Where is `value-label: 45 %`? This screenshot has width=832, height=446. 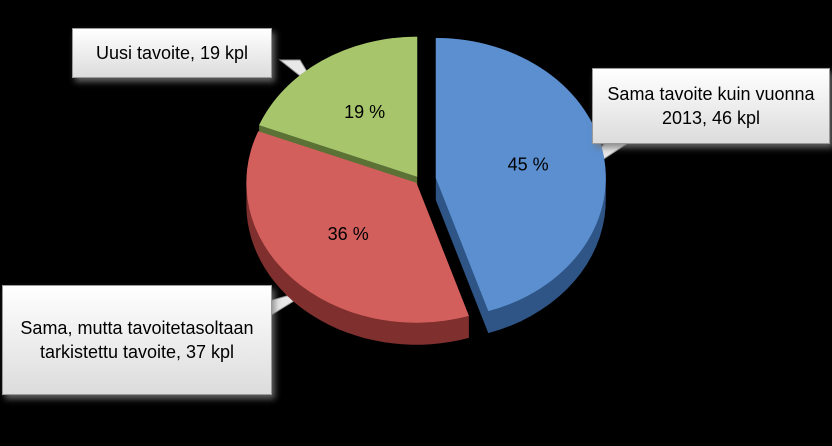 value-label: 45 % is located at coordinates (528, 165).